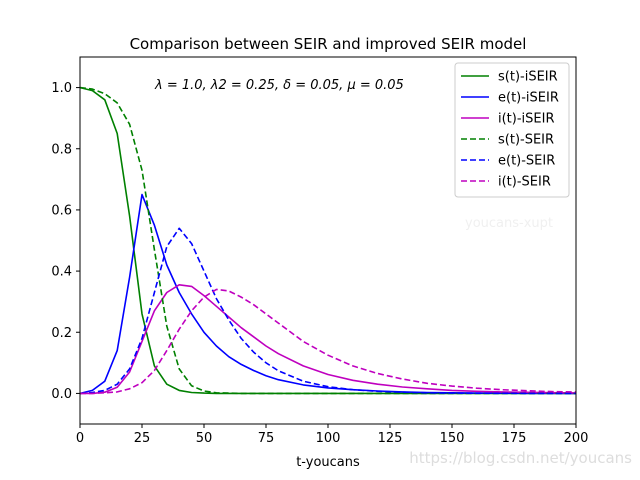 This screenshot has width=640, height=480. What do you see at coordinates (526, 161) in the screenshot?
I see `legend-label-e-t-seir: e(t)-SEIR` at bounding box center [526, 161].